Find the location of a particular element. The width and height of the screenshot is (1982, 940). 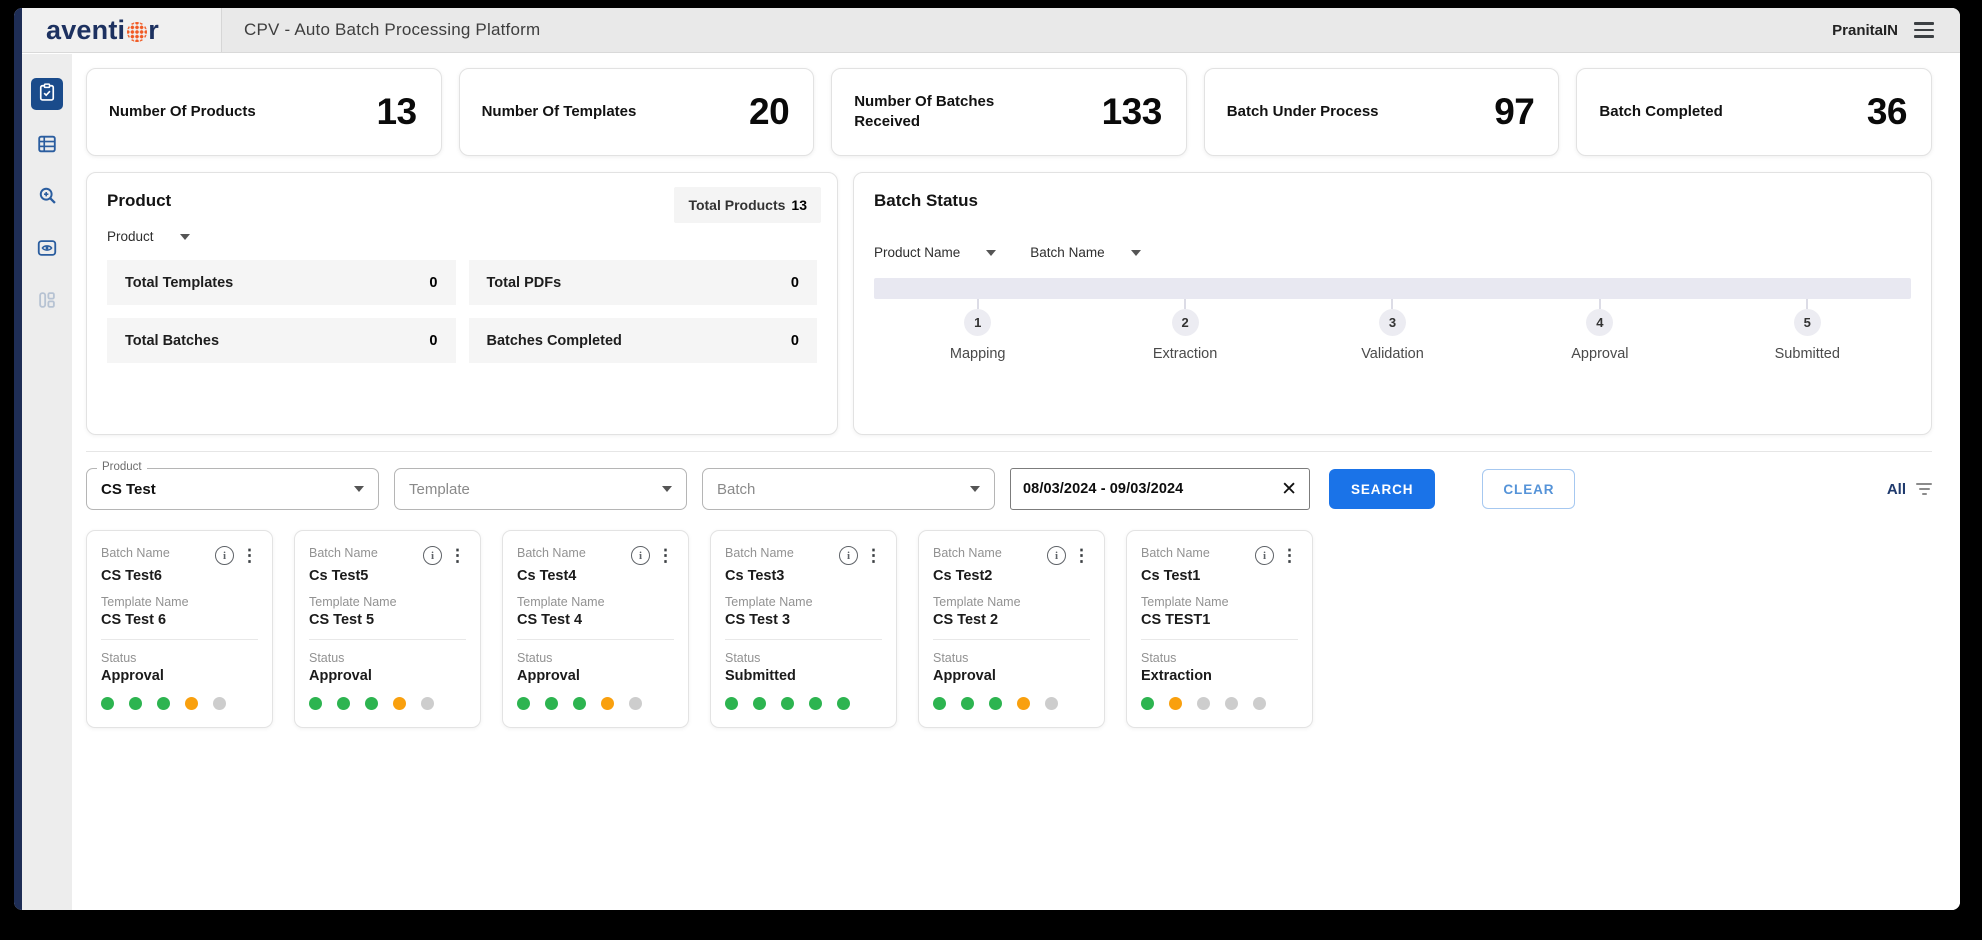

sidebar-item-batches is located at coordinates (47, 94).